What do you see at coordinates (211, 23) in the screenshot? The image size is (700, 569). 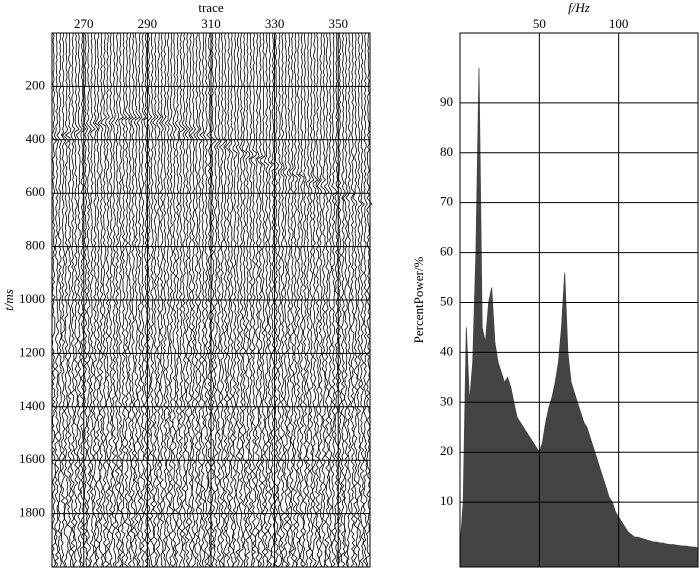 I see `x-tick-label: 310` at bounding box center [211, 23].